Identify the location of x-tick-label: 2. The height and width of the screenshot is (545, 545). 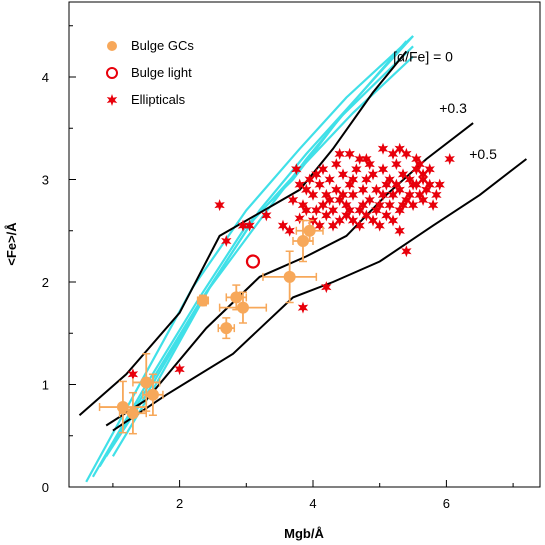
(179, 503).